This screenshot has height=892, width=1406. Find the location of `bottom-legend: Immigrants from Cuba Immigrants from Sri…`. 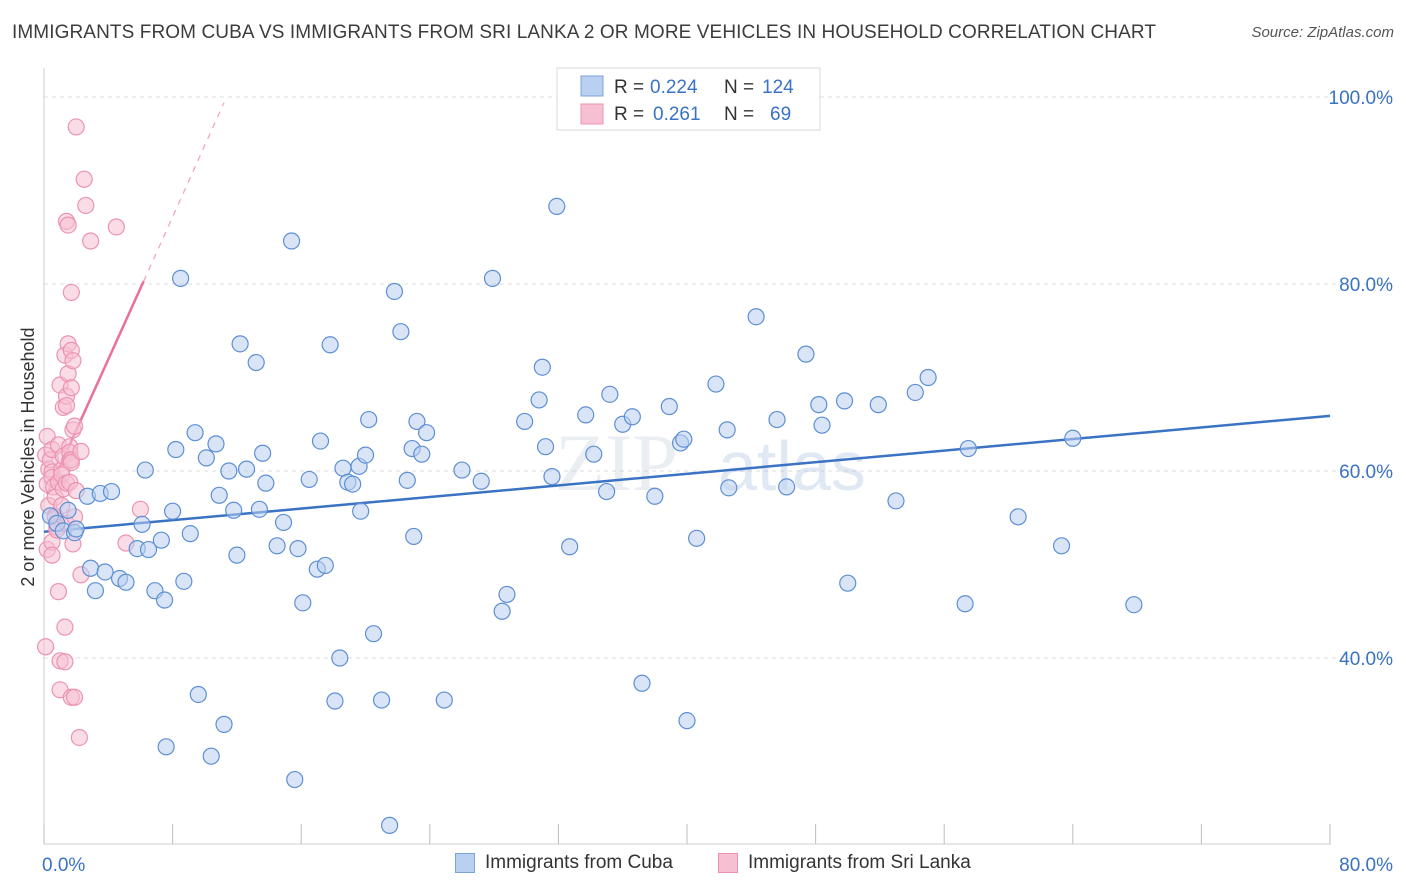

bottom-legend: Immigrants from Cuba Immigrants from Sri… is located at coordinates (703, 865).